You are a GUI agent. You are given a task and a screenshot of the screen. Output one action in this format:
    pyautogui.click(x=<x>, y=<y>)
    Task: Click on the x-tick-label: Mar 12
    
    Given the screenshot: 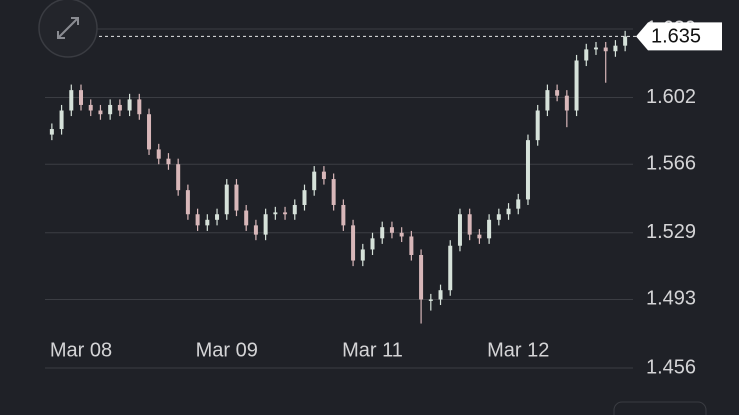 What is the action you would take?
    pyautogui.click(x=518, y=350)
    